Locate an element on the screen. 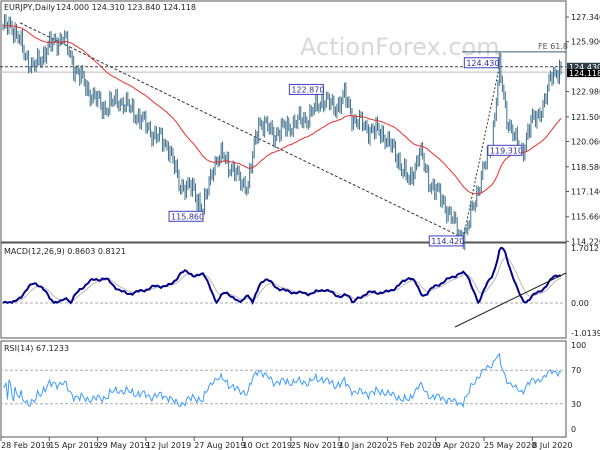  x-tick-label: 25 Feb 2020 is located at coordinates (412, 445).